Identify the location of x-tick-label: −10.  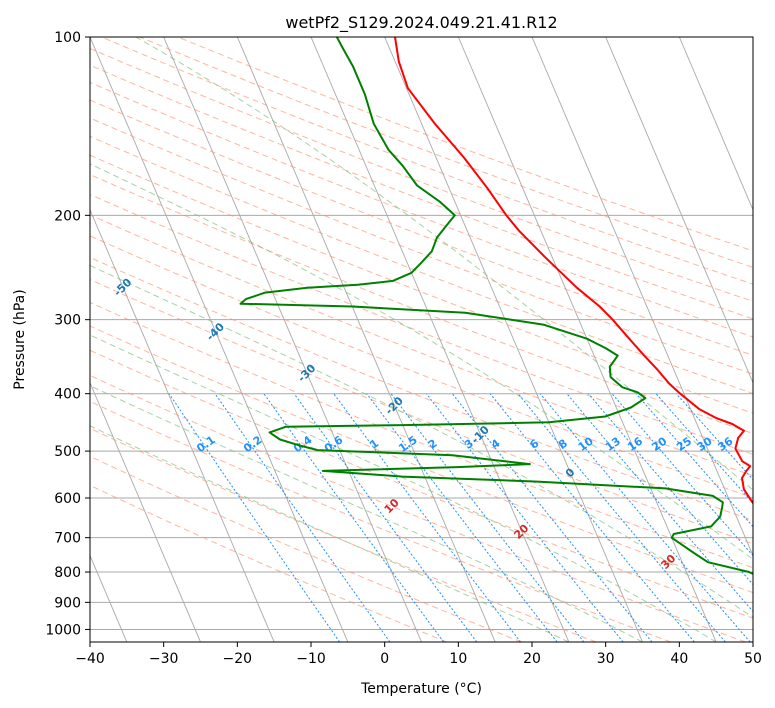
(311, 659).